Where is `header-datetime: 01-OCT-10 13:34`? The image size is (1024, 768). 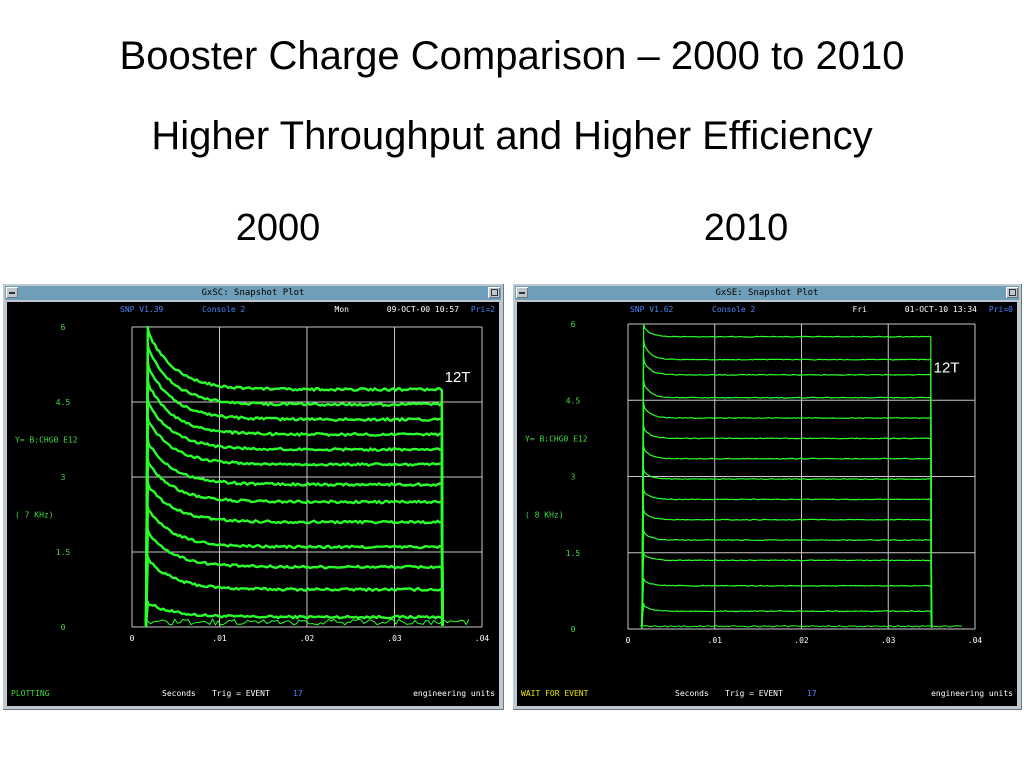
header-datetime: 01-OCT-10 13:34 is located at coordinates (941, 309).